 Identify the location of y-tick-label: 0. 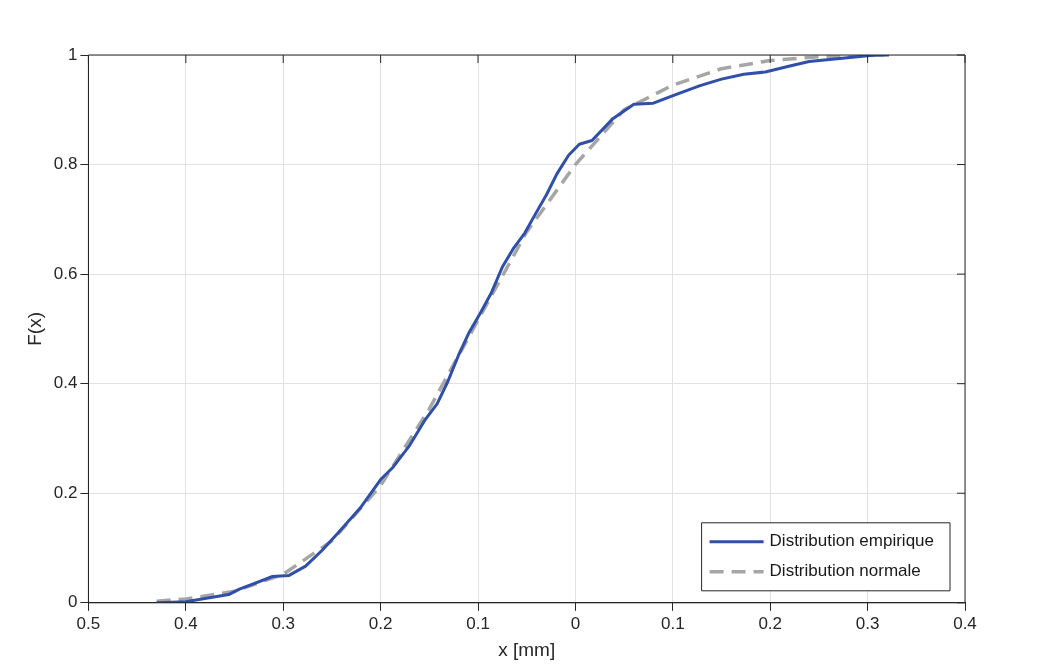
(72, 602).